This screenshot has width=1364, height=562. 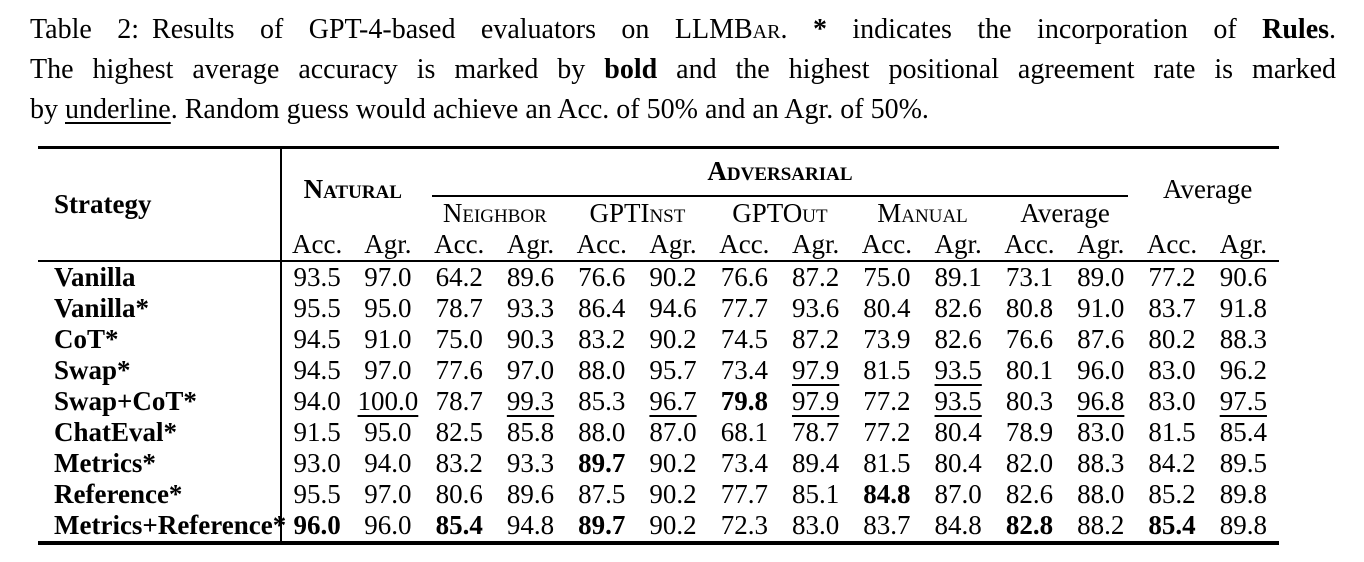 I want to click on value-cell: 85.2, so click(x=1172, y=494).